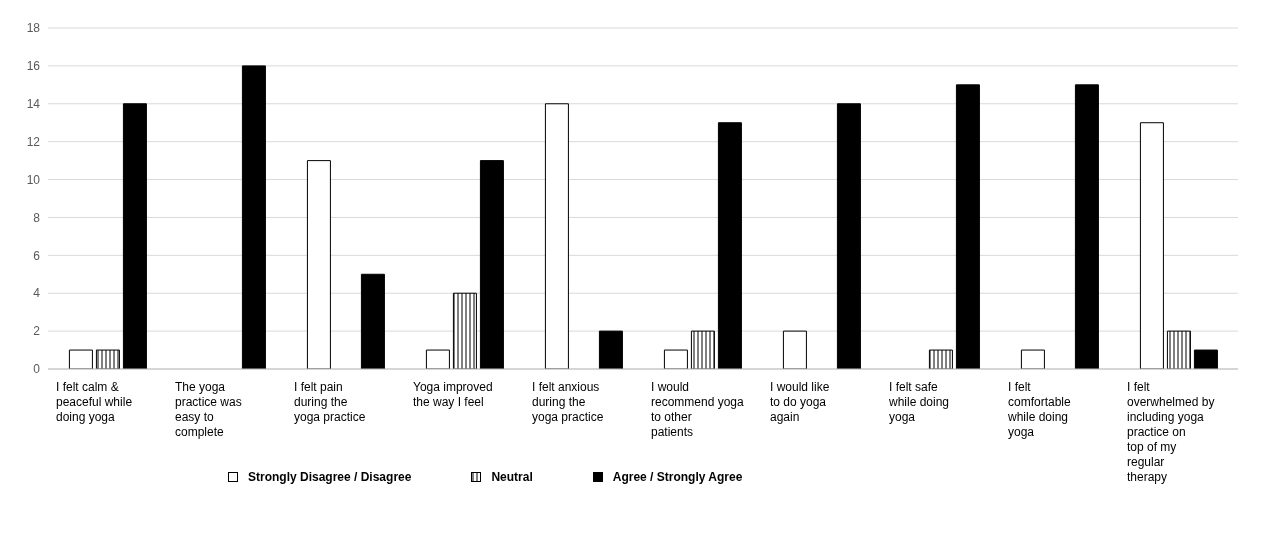 The image size is (1265, 539). Describe the element at coordinates (568, 402) in the screenshot. I see `x-tick-label: I felt anxious during the yoga practice` at that location.